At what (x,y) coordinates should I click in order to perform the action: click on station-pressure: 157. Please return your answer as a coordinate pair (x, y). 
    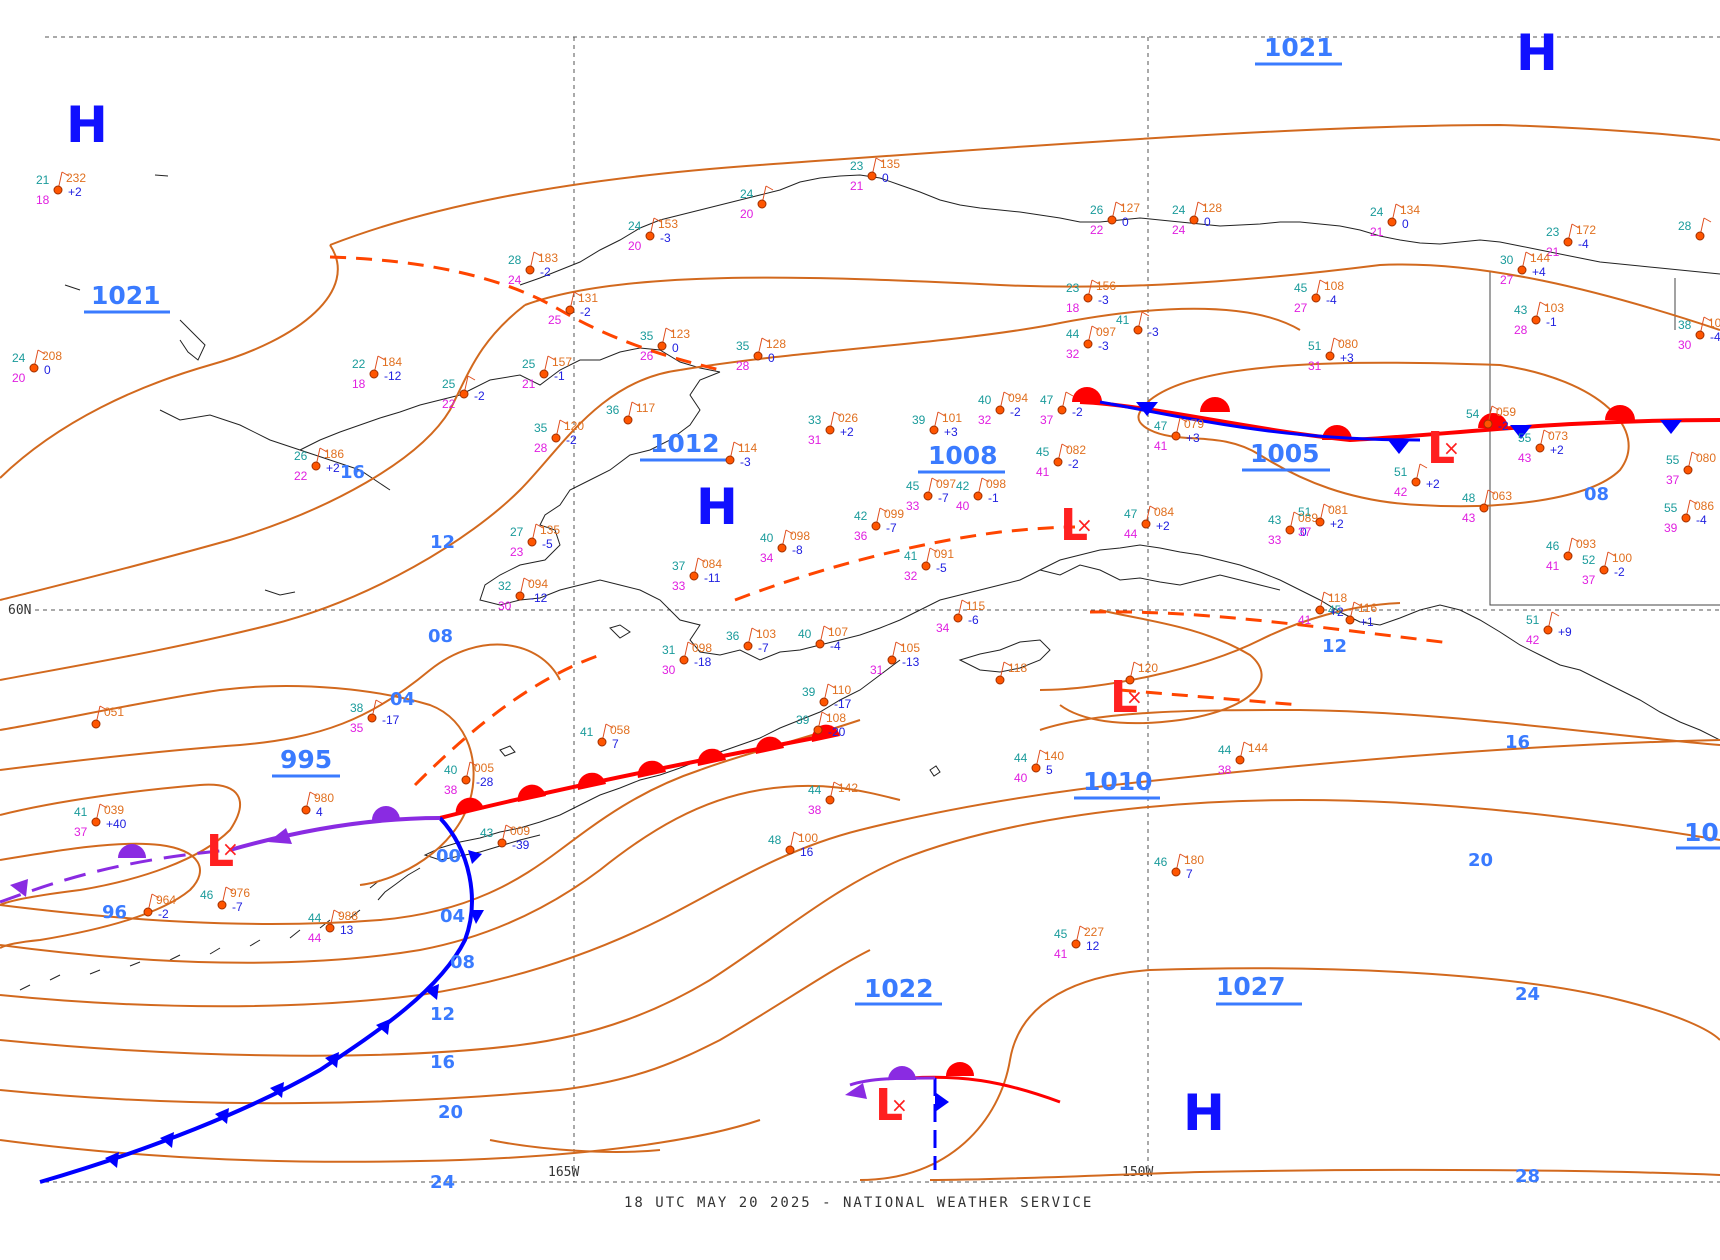
    Looking at the image, I should click on (562, 362).